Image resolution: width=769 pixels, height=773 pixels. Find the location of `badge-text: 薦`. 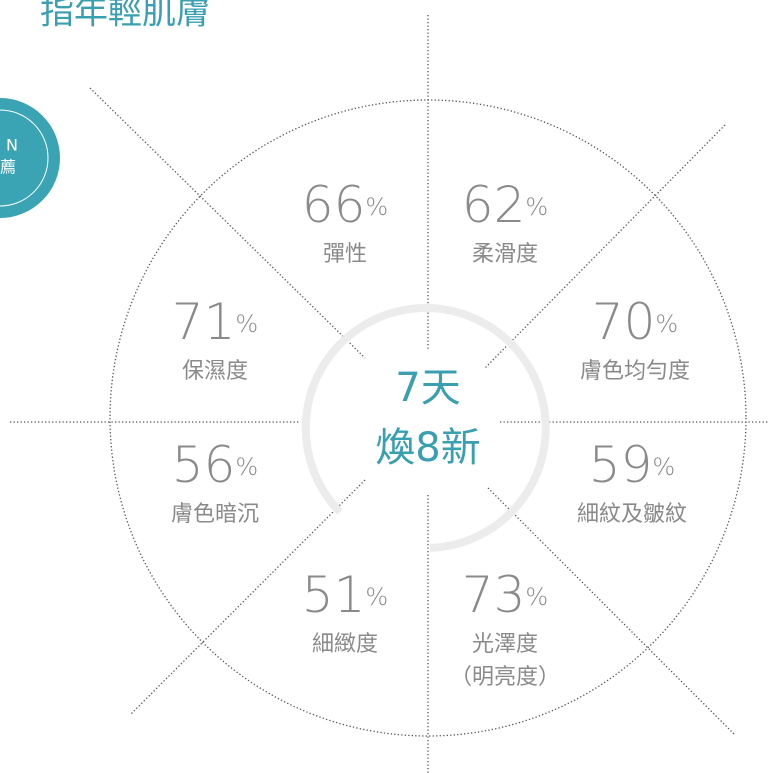

badge-text: 薦 is located at coordinates (8, 167).